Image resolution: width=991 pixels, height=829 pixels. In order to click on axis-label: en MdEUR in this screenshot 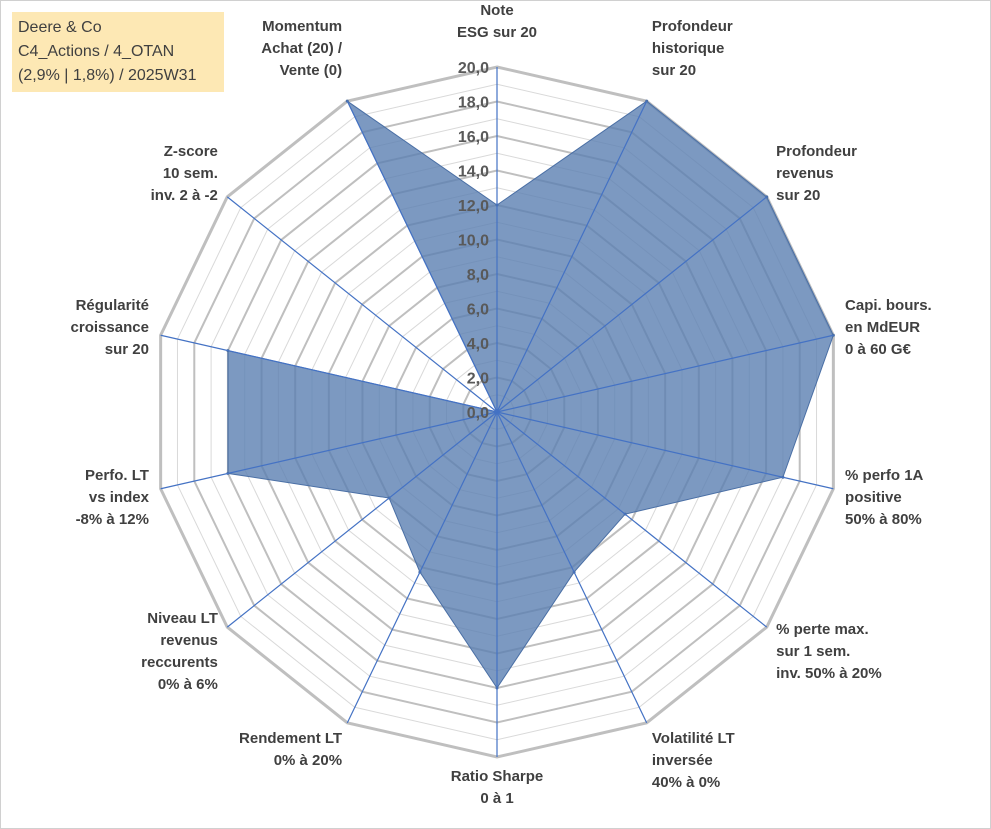, I will do `click(882, 327)`.